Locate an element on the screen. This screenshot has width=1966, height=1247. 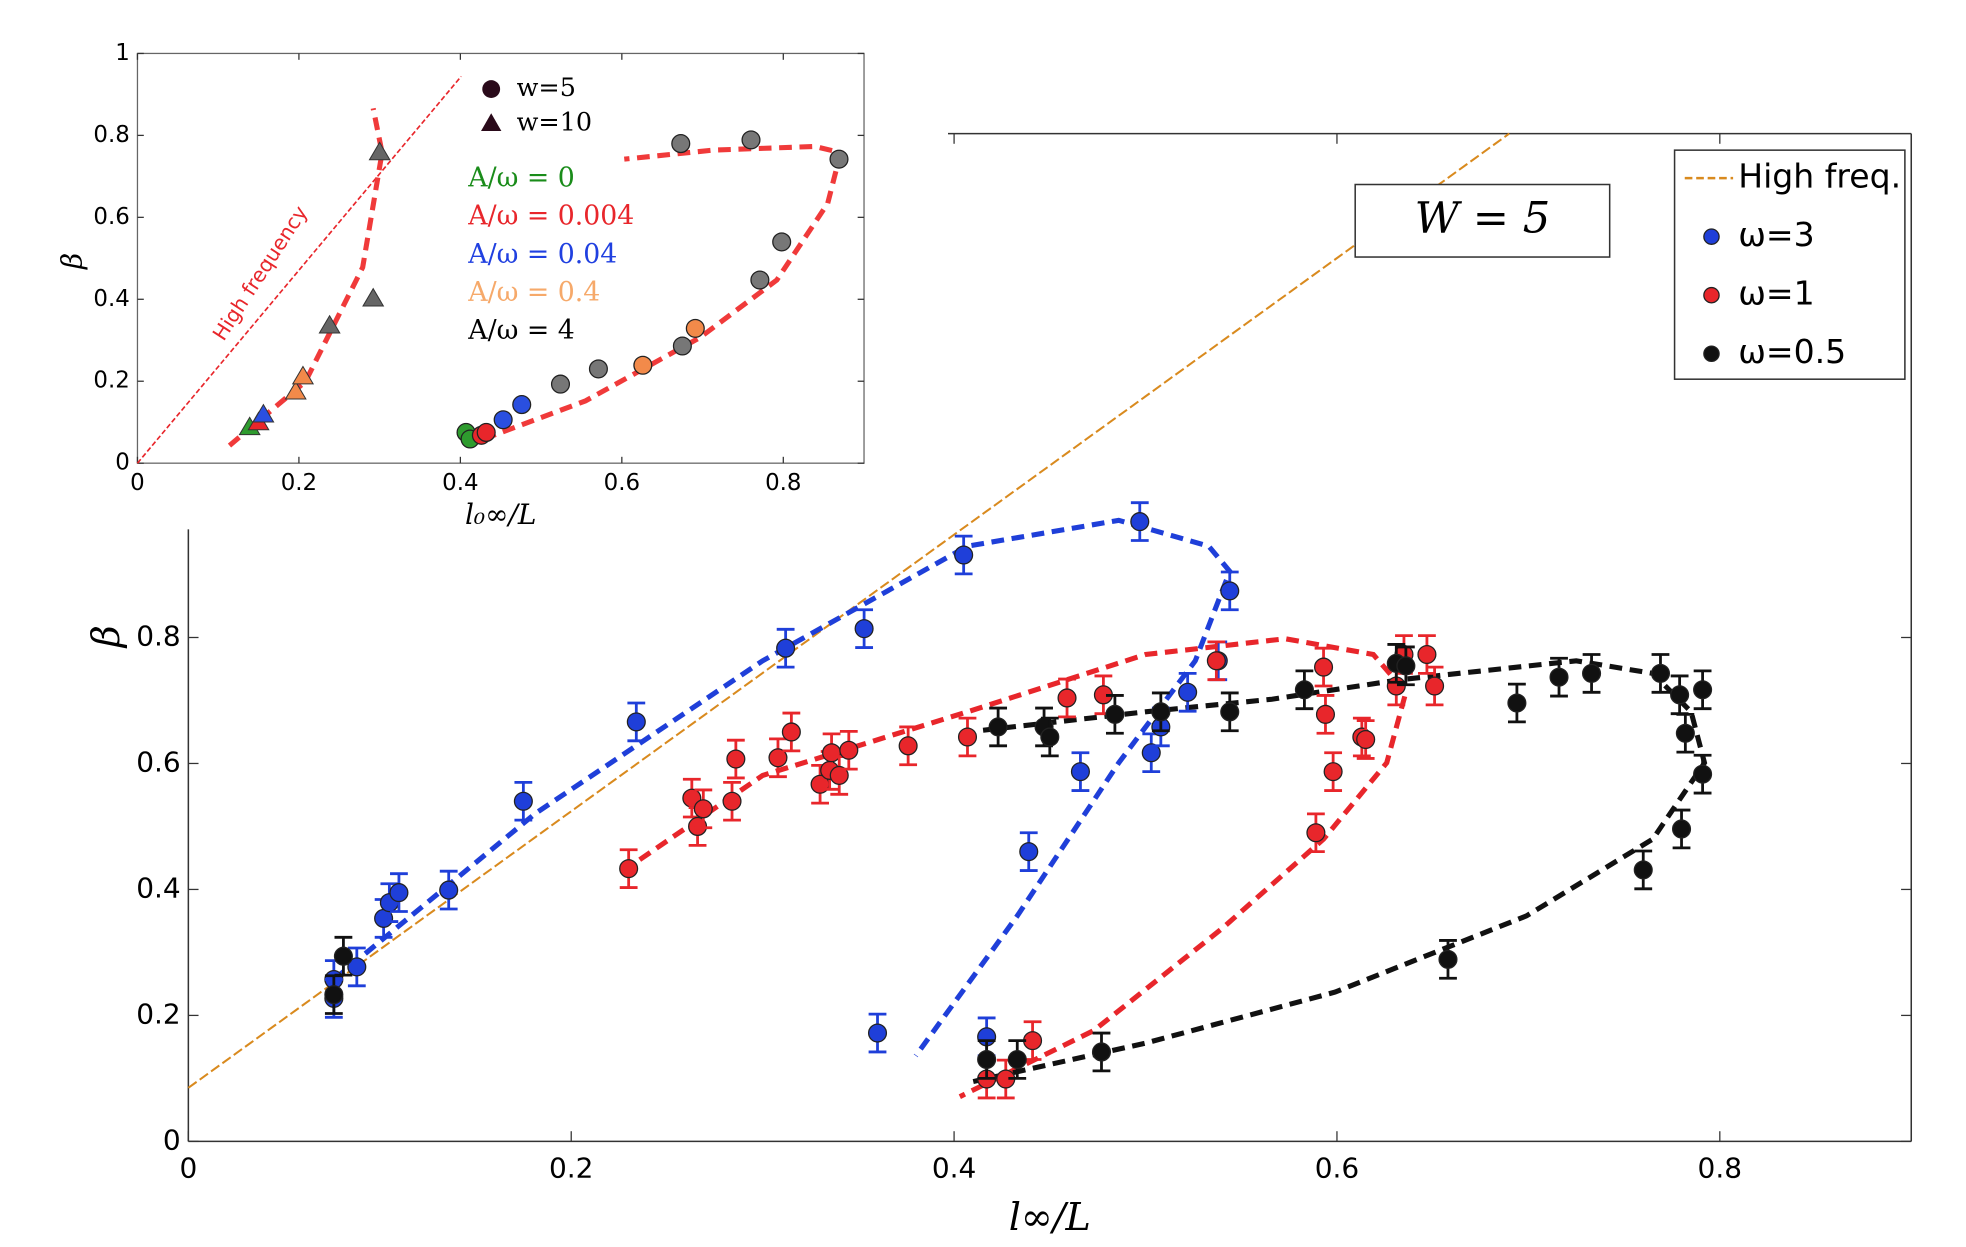
y-tick-label: 0 is located at coordinates (122, 463).